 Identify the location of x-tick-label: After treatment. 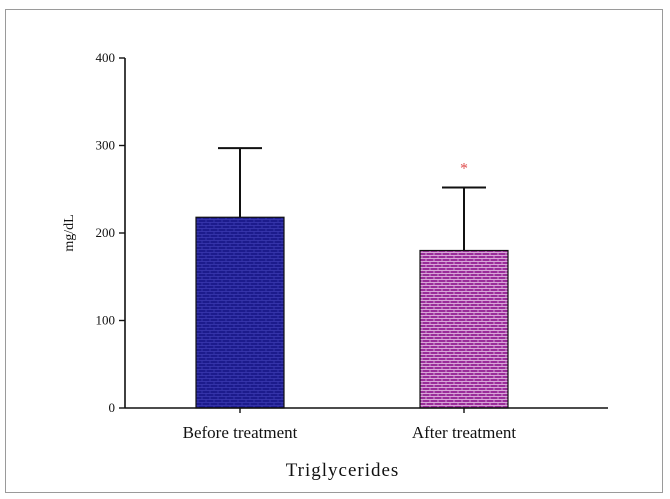
(464, 432).